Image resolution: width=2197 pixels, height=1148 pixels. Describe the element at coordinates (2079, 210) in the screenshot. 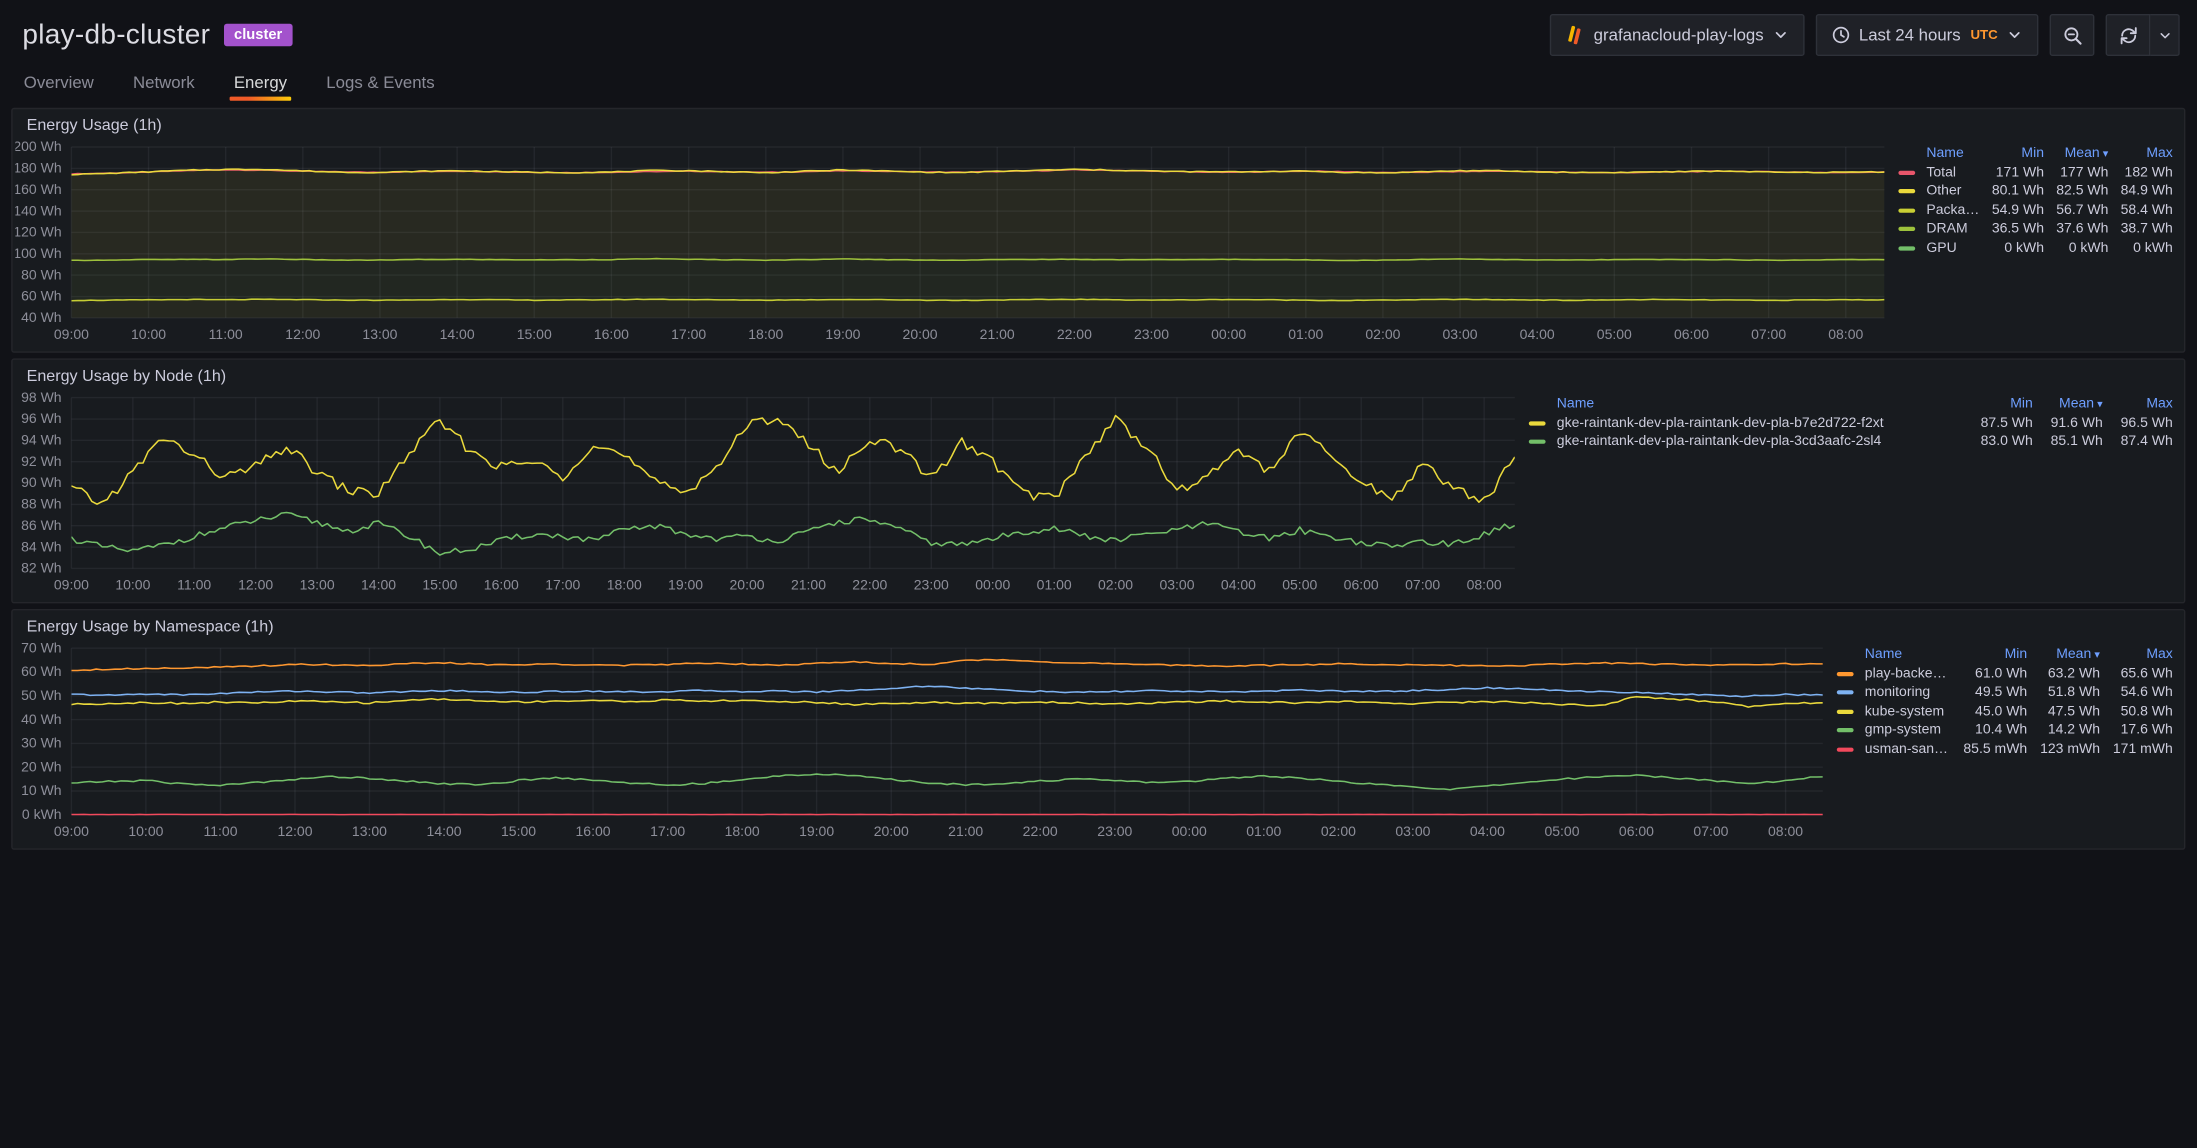

I see `legend-mean-value: 56.7 Wh` at that location.